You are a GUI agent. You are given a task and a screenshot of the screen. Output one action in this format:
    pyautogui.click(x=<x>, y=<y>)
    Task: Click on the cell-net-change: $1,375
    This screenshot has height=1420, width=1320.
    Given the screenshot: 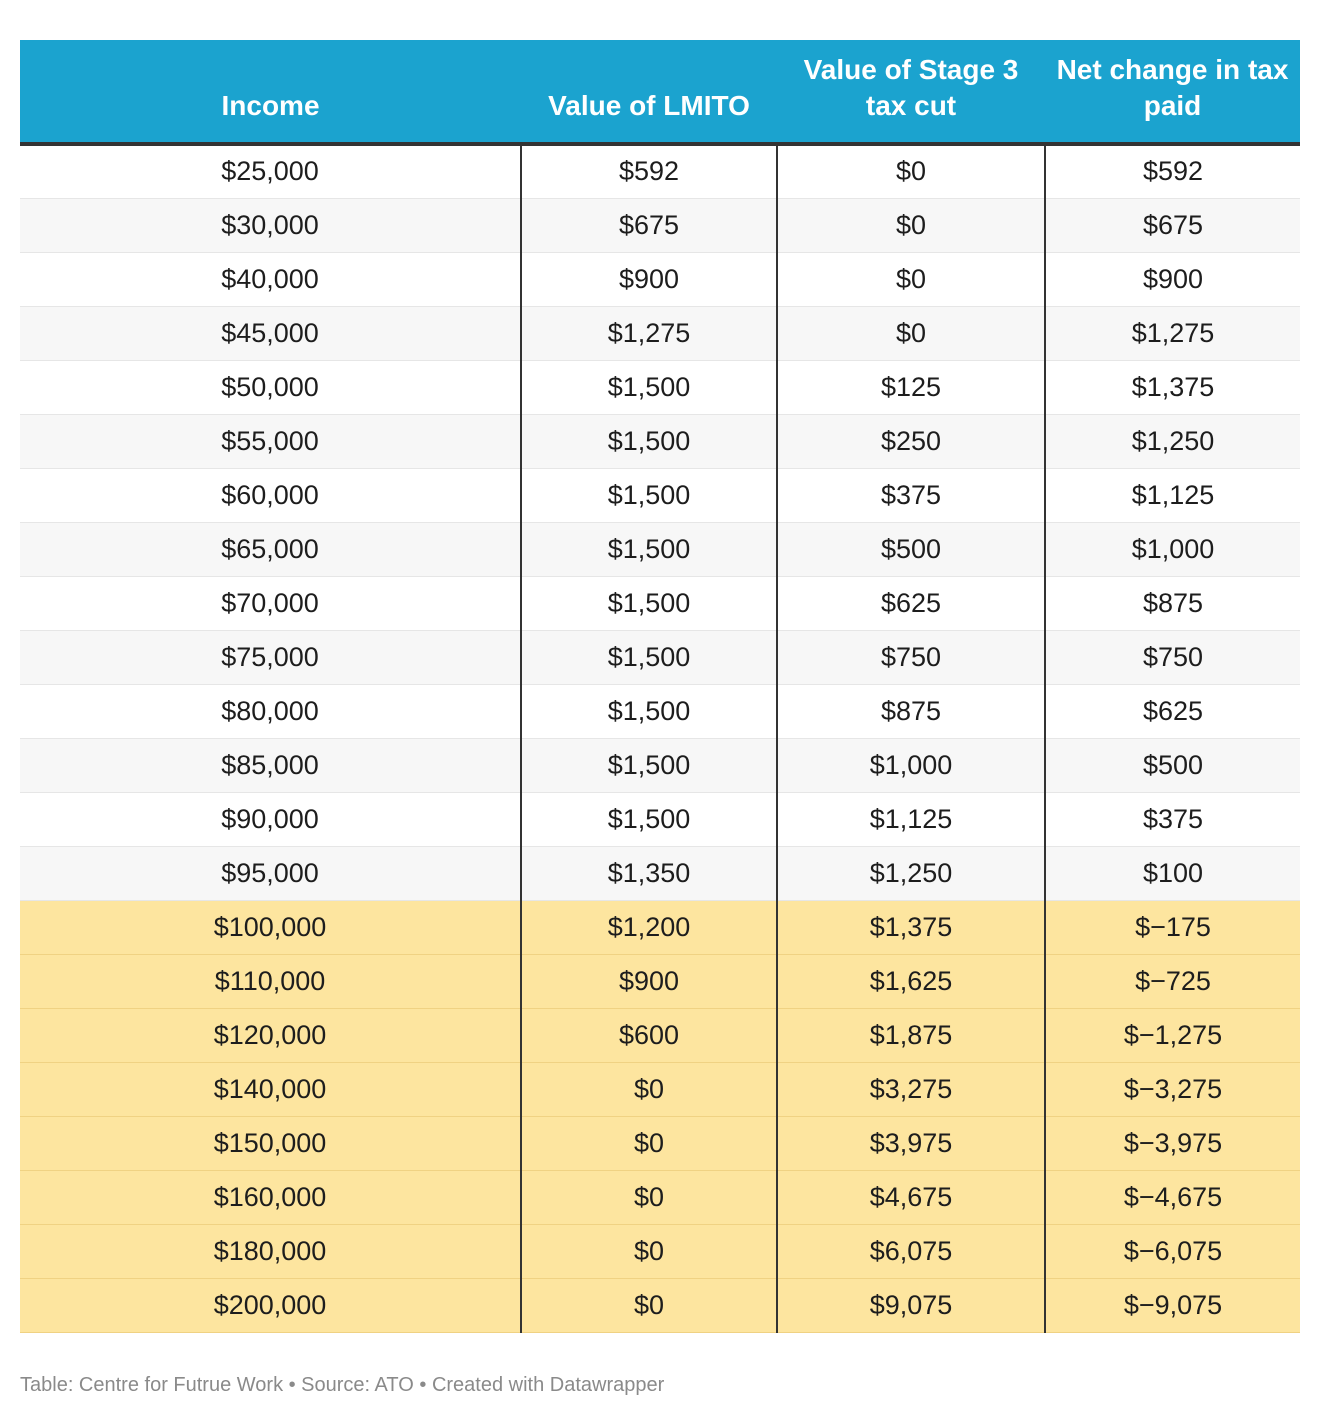 What is the action you would take?
    pyautogui.click(x=1172, y=387)
    